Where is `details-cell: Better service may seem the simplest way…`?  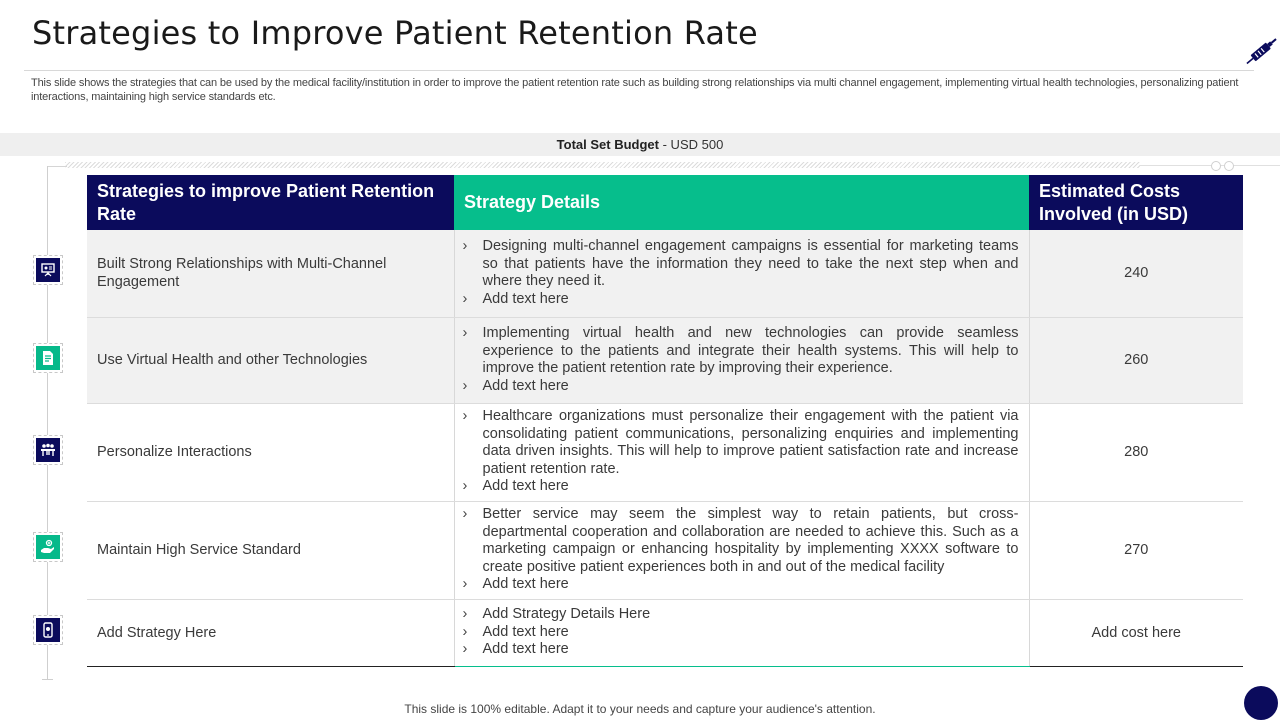
details-cell: Better service may seem the simplest way… is located at coordinates (741, 550).